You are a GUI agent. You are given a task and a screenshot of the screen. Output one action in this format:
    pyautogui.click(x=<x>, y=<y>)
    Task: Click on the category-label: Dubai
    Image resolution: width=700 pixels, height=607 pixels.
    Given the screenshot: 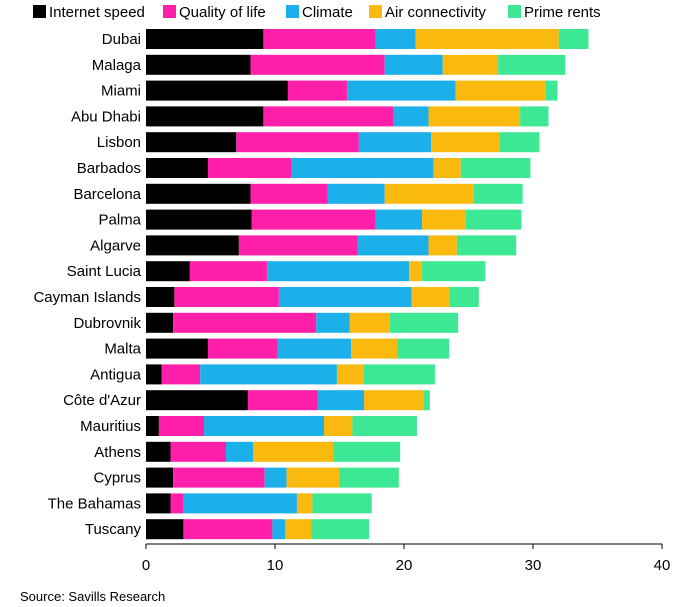 What is the action you would take?
    pyautogui.click(x=121, y=39)
    